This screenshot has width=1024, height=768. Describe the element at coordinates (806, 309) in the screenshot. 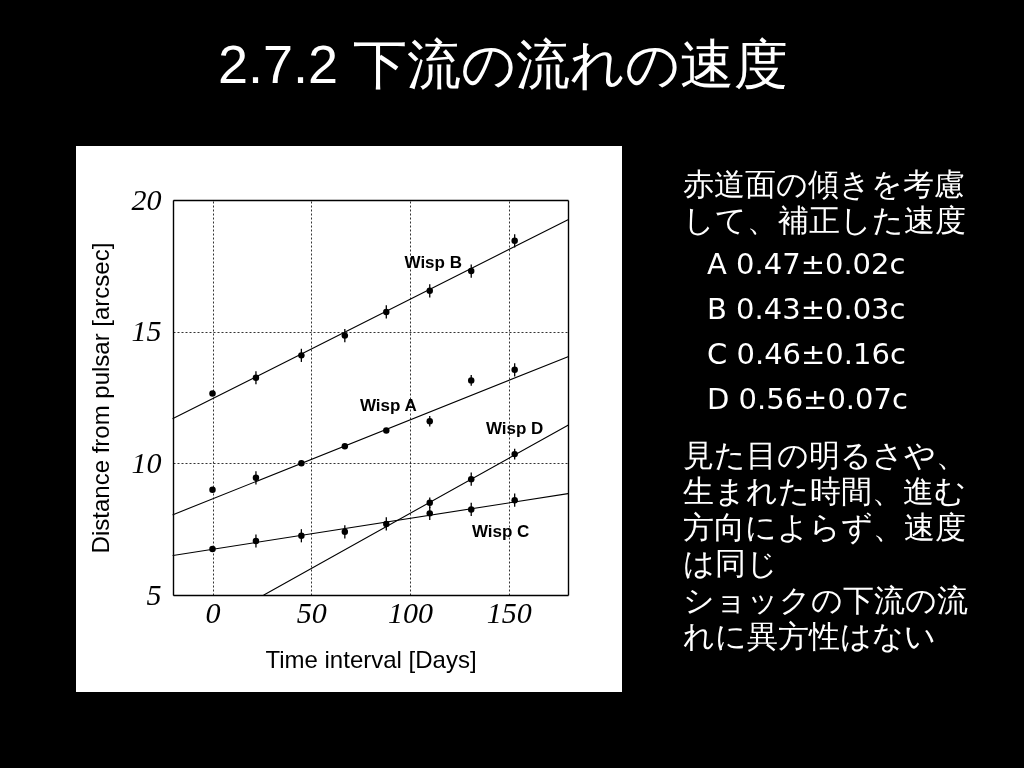

I see `text: B 0.43±0.03c` at that location.